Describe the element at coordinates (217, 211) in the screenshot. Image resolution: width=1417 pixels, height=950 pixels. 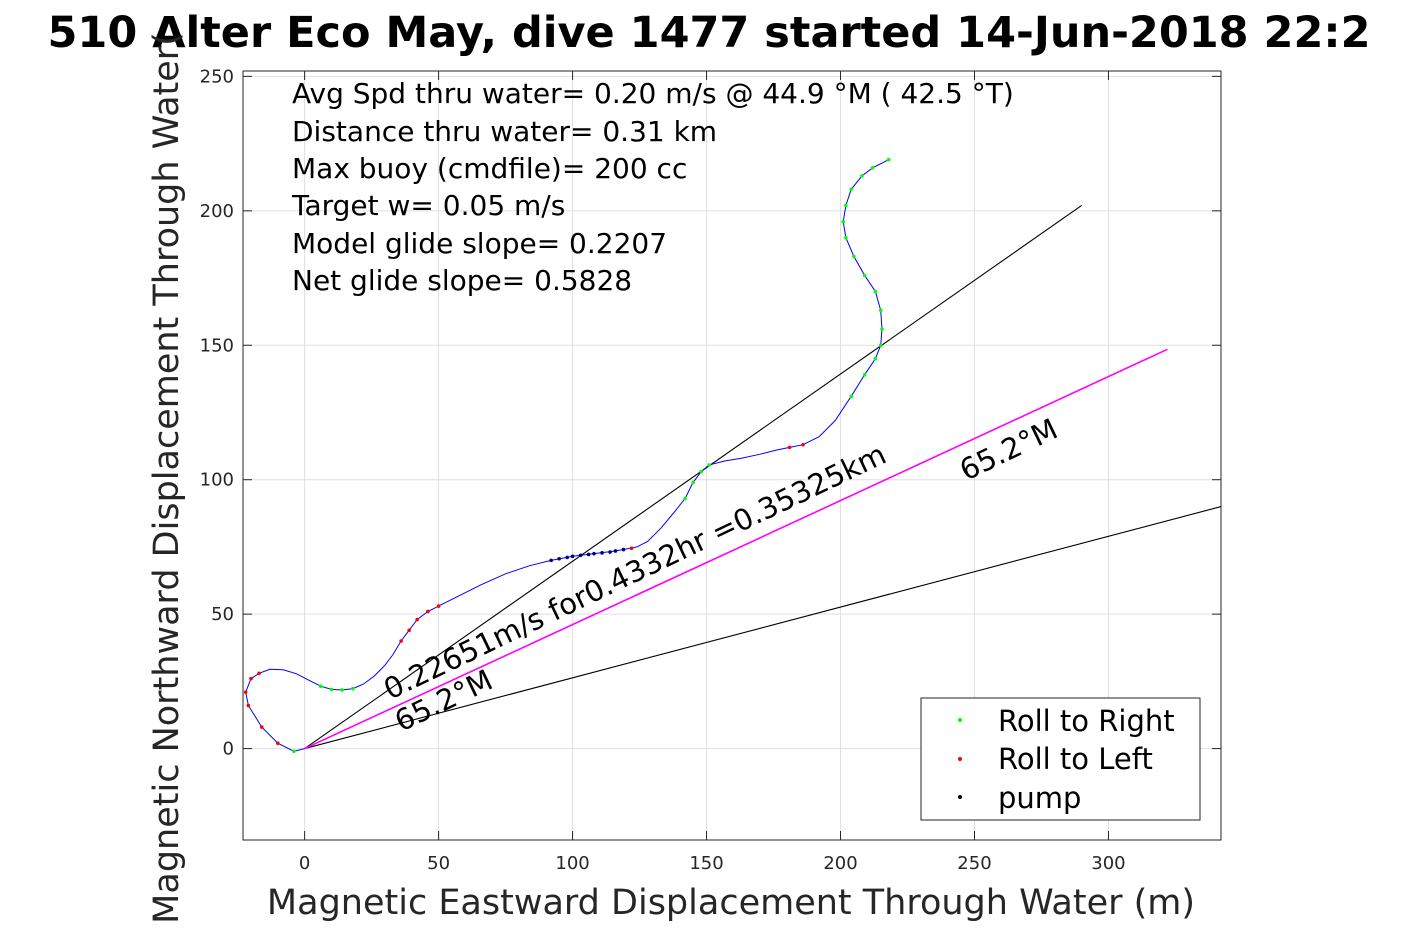
I see `y-tick-label: 200` at that location.